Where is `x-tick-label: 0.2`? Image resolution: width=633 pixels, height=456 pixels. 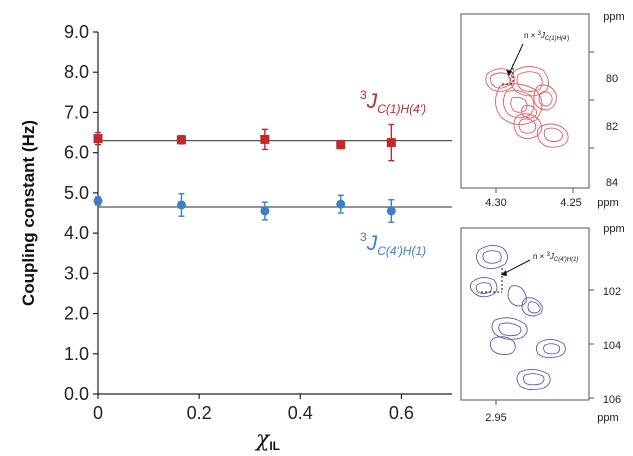
x-tick-label: 0.2 is located at coordinates (199, 413).